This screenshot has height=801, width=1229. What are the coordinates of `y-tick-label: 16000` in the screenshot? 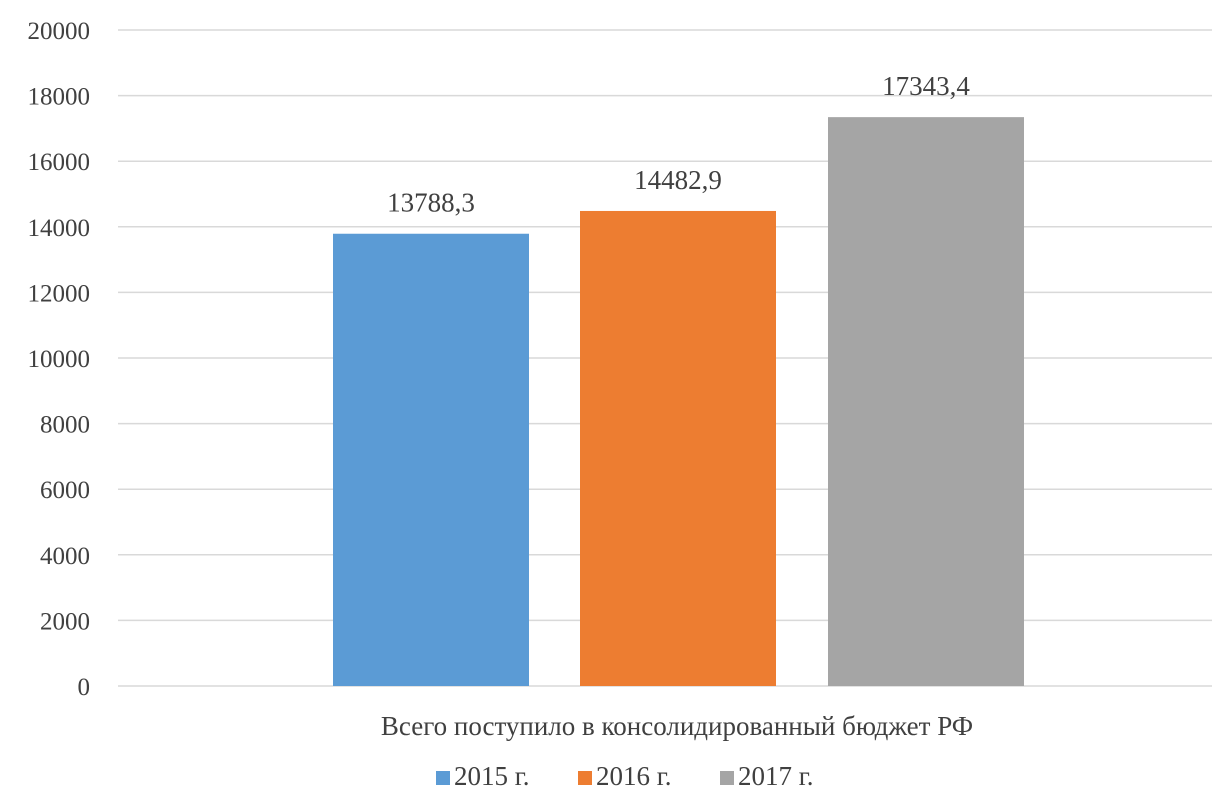 It's located at (59, 162).